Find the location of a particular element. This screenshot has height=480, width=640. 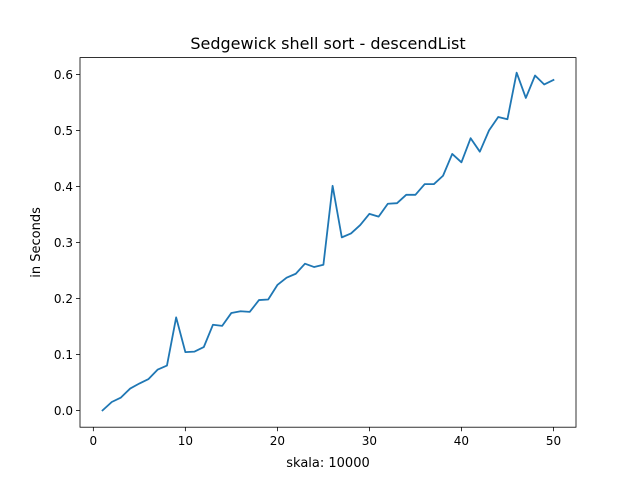

x-axis-label: skala: 10000 is located at coordinates (327, 463).